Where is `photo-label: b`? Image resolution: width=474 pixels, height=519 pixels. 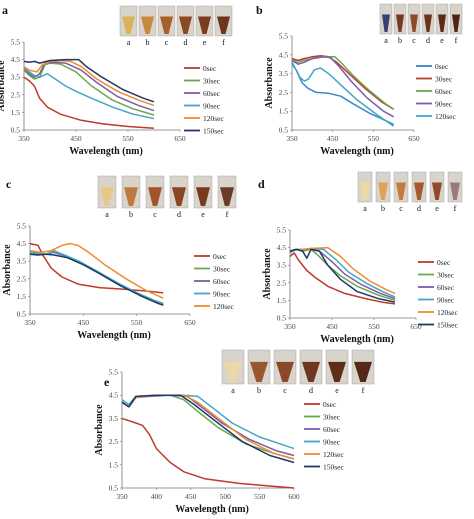 photo-label: b is located at coordinates (259, 390).